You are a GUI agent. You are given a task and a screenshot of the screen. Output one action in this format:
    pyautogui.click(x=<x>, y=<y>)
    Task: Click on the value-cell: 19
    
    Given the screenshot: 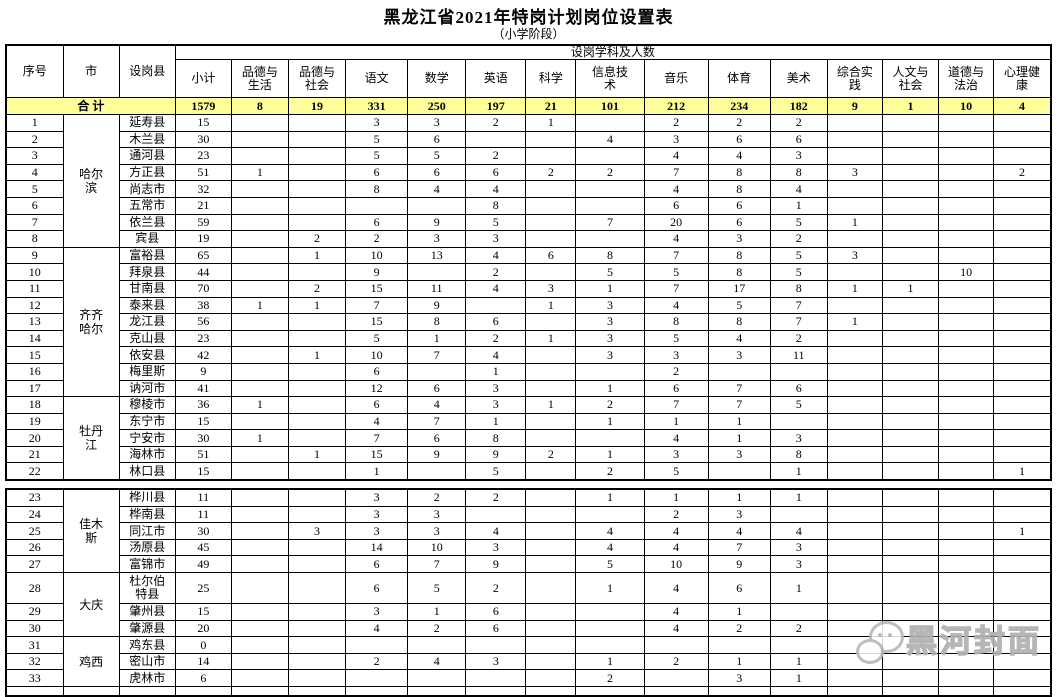 What is the action you would take?
    pyautogui.click(x=203, y=239)
    